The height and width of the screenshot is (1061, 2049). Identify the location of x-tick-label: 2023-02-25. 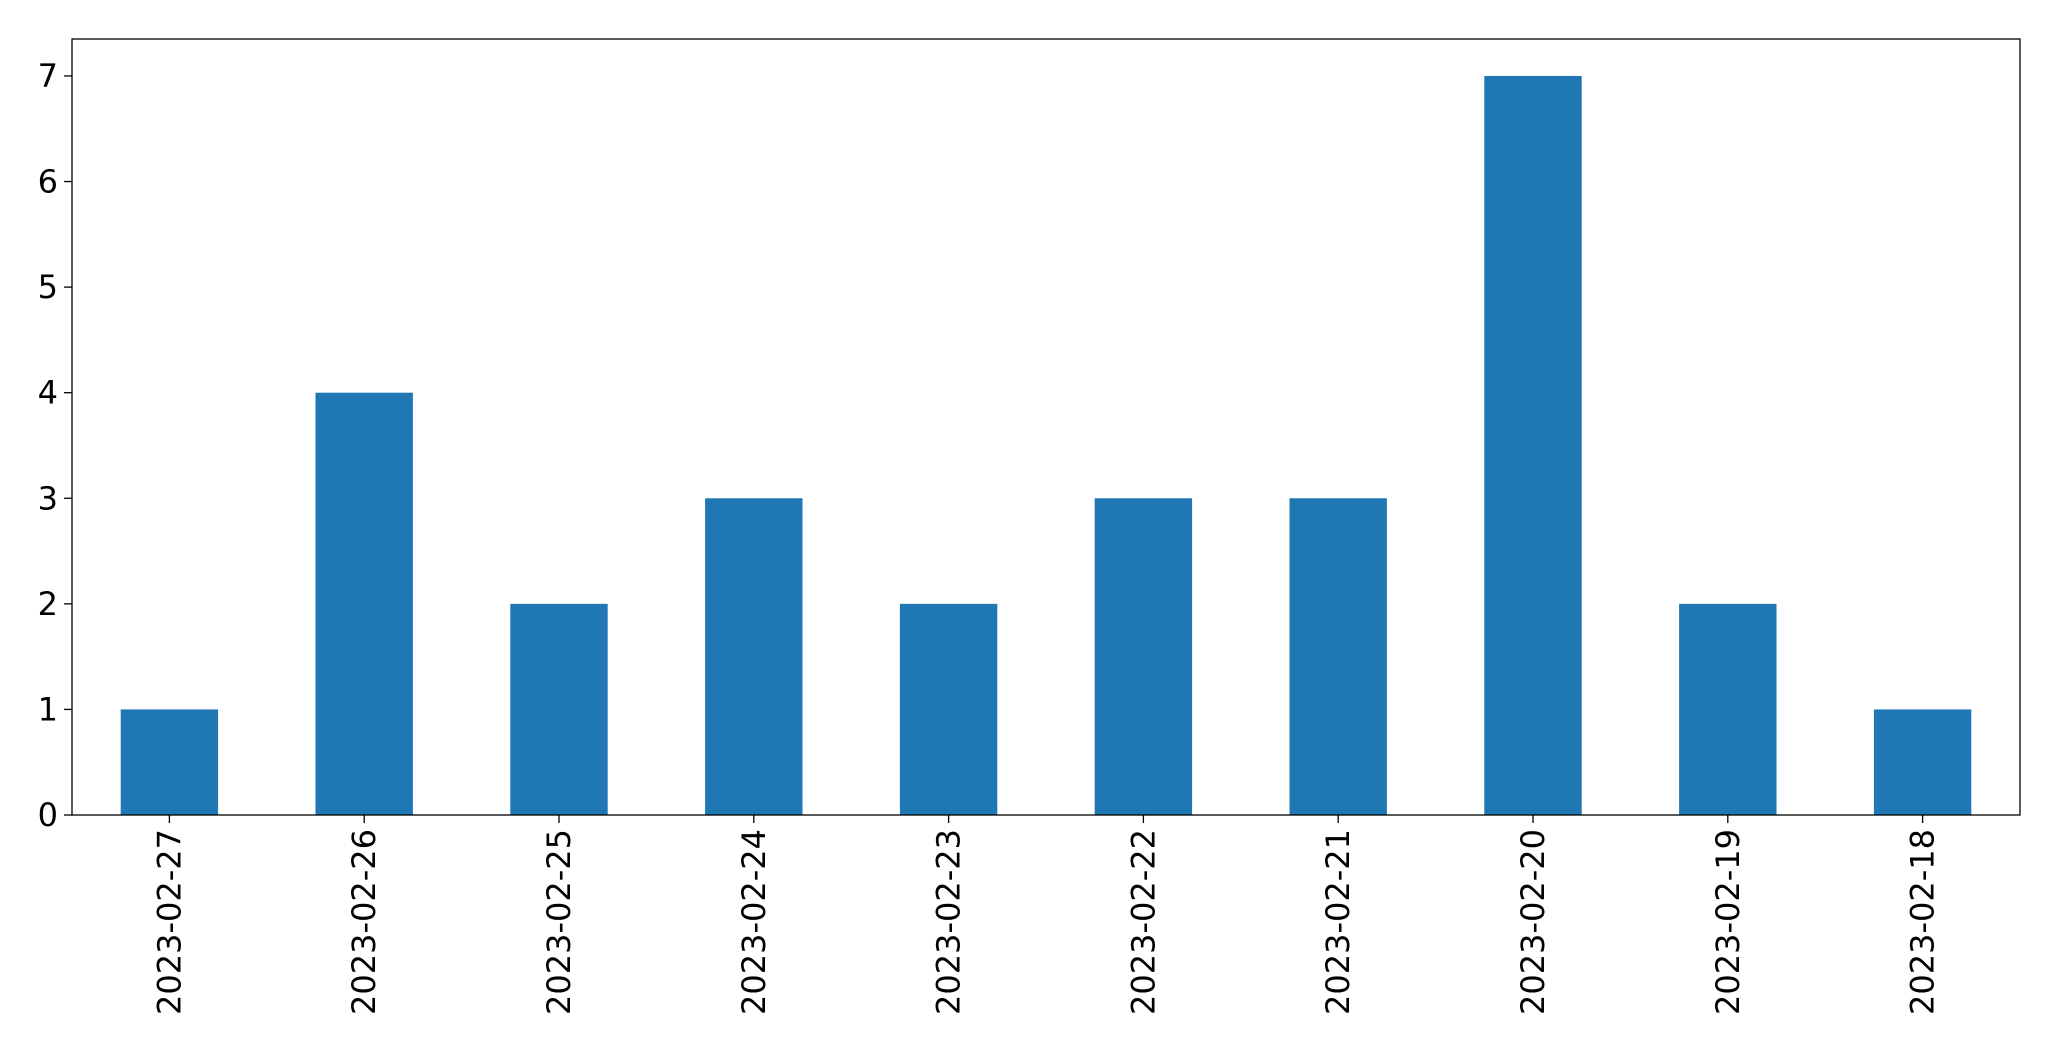
(559, 922).